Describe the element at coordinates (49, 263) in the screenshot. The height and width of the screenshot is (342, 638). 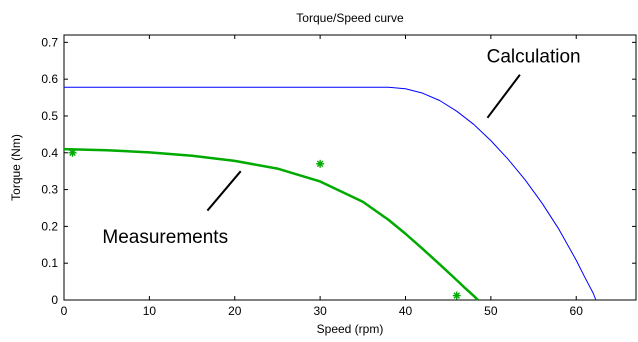
I see `y-tick-label: 0.1` at that location.